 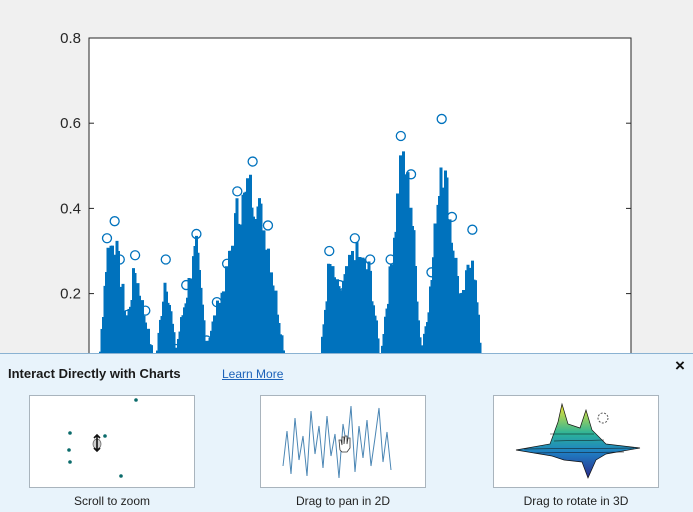 What do you see at coordinates (253, 374) in the screenshot?
I see `learn-more-link: Learn More` at bounding box center [253, 374].